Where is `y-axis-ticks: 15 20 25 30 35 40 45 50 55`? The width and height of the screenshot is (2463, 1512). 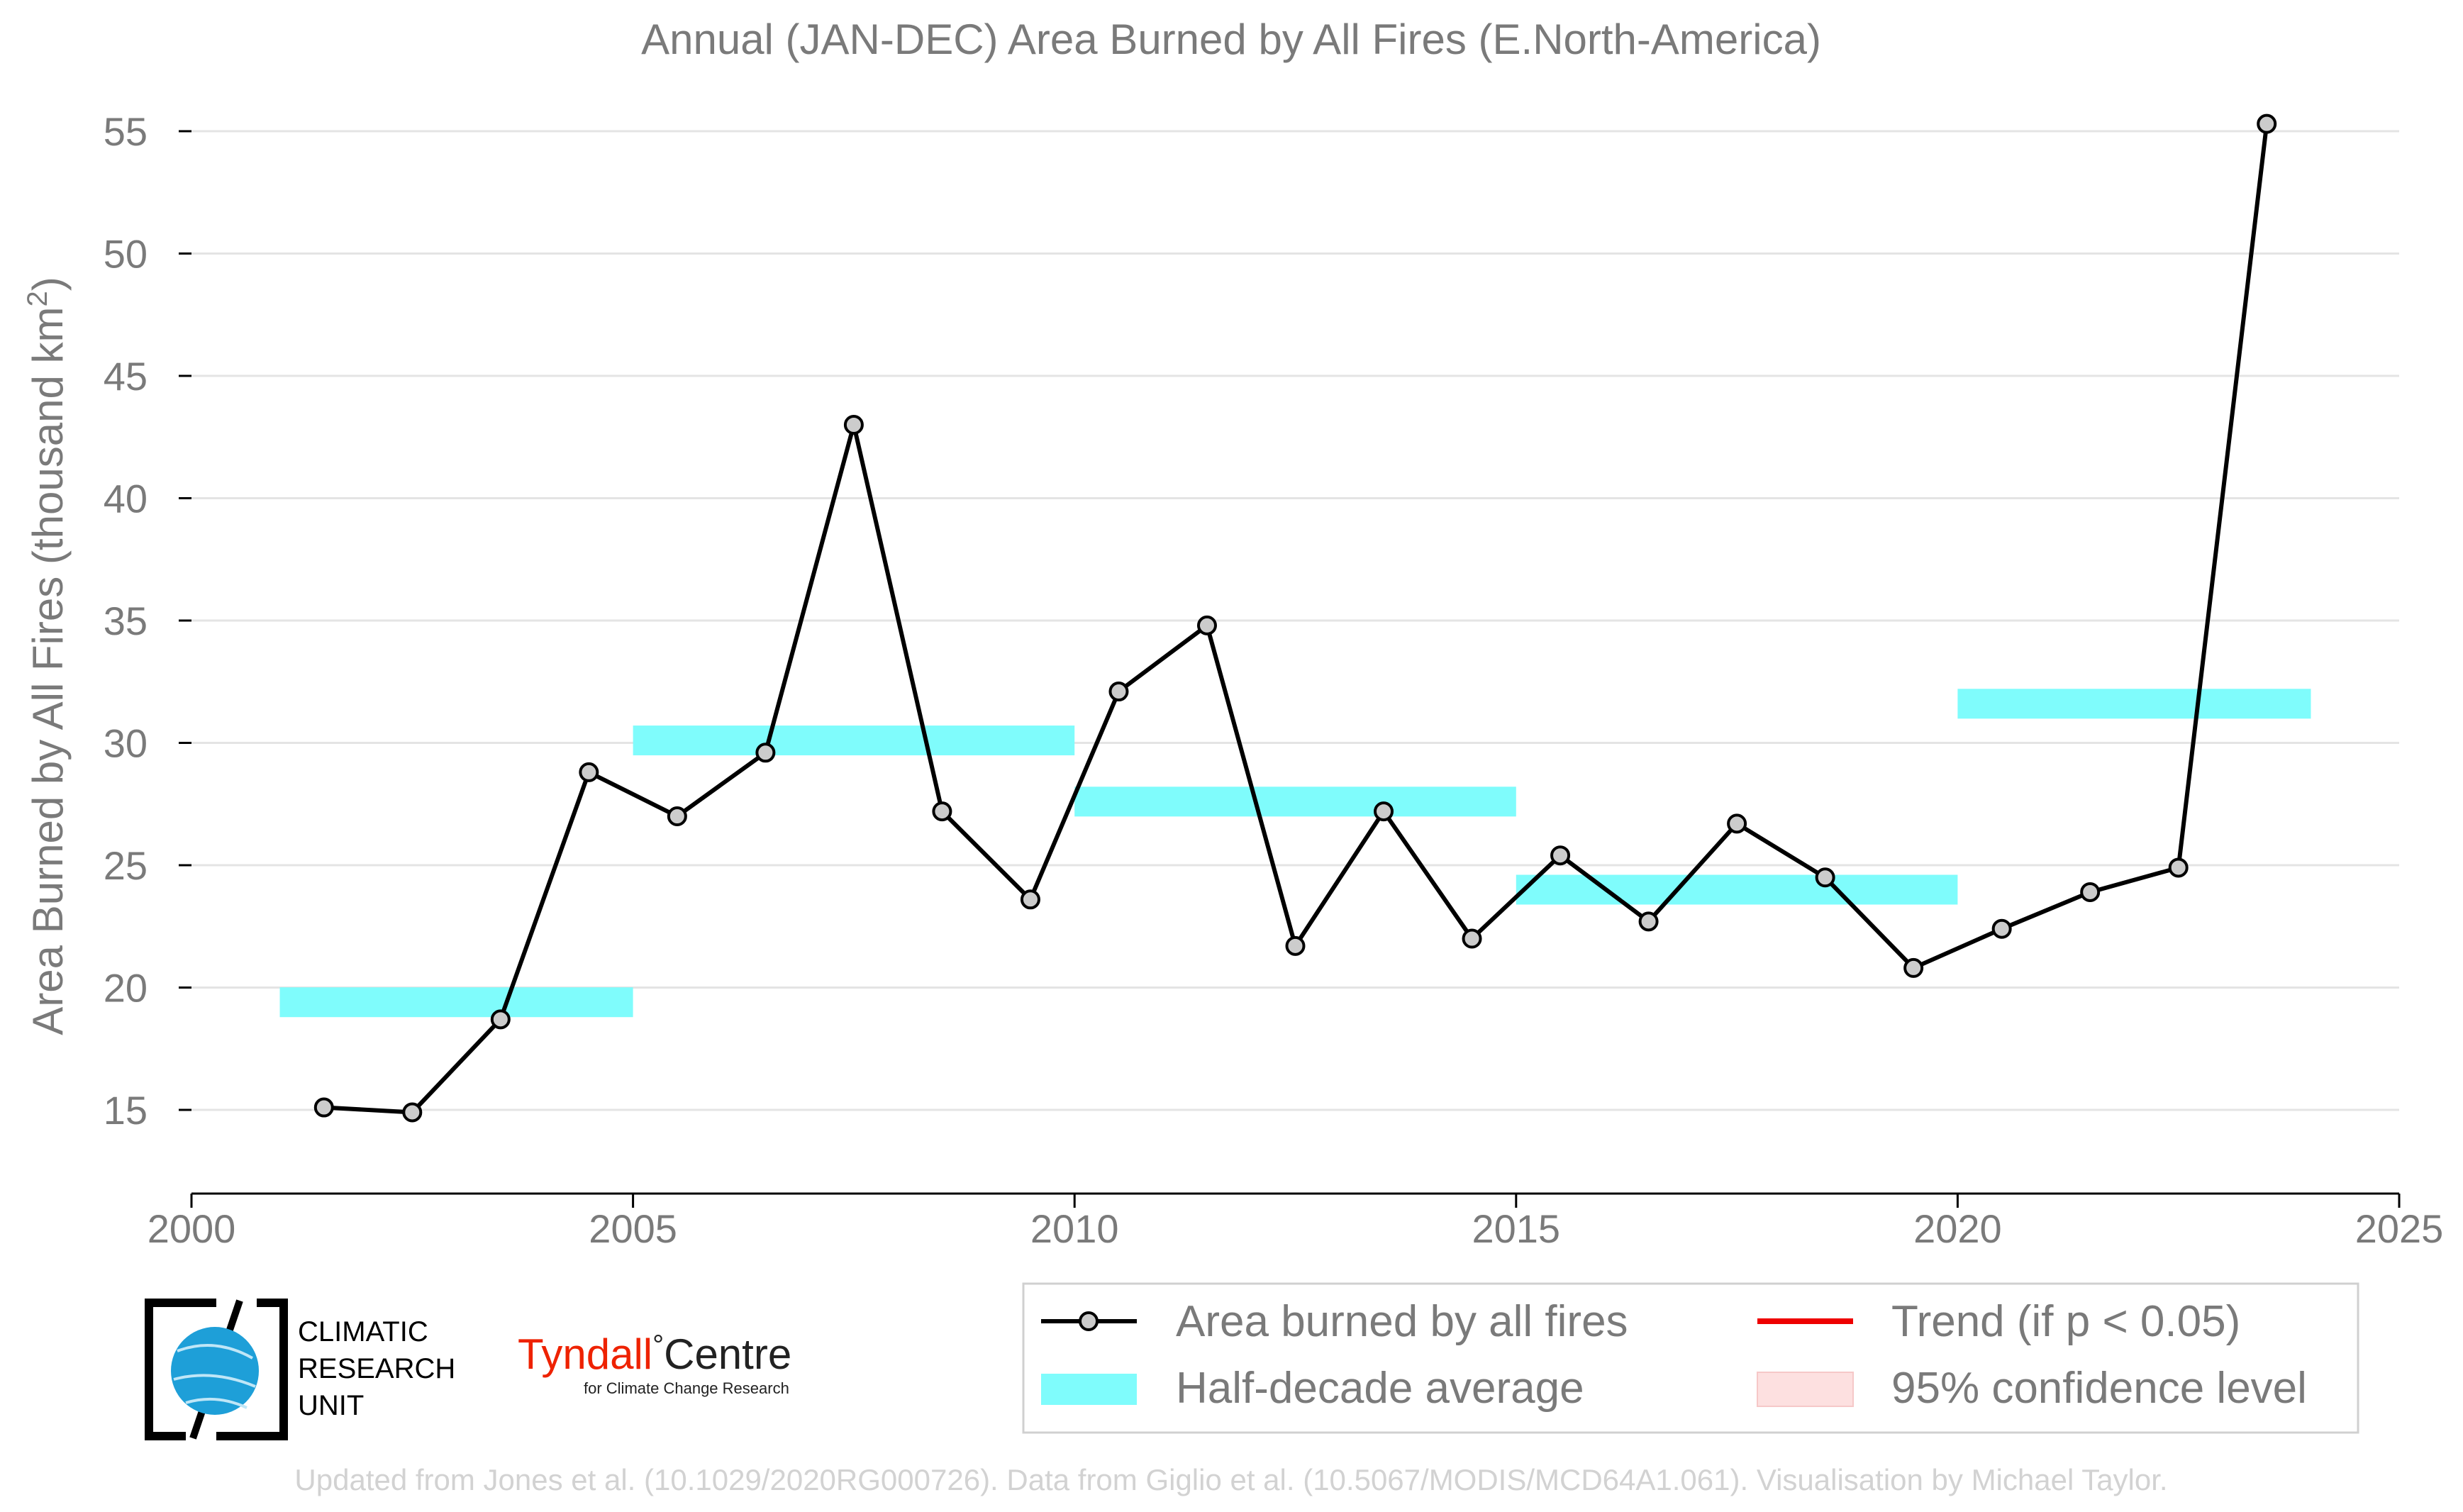
y-axis-ticks: 15 20 25 30 35 40 45 50 55 is located at coordinates (147, 621).